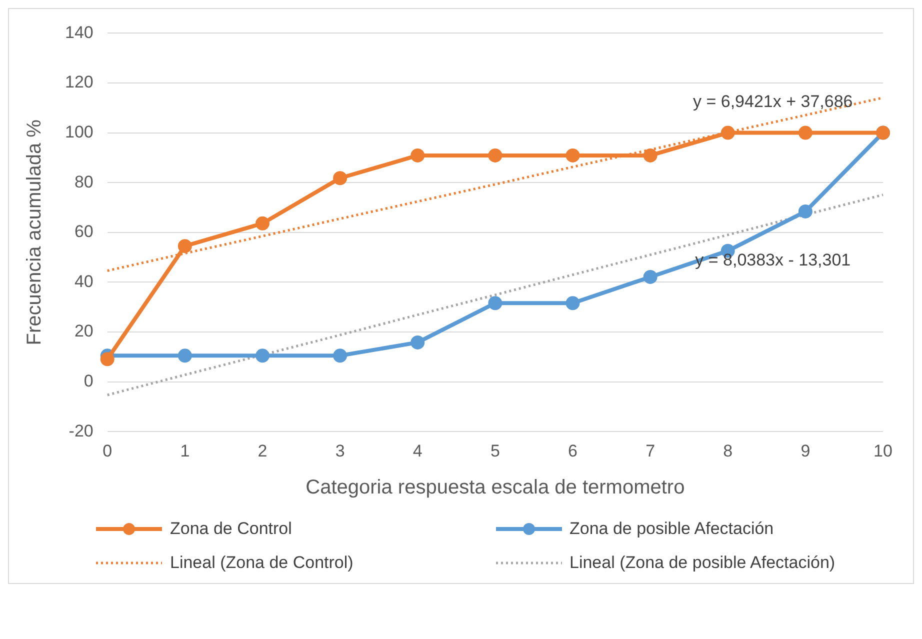  What do you see at coordinates (573, 450) in the screenshot?
I see `x-tick-label: 6` at bounding box center [573, 450].